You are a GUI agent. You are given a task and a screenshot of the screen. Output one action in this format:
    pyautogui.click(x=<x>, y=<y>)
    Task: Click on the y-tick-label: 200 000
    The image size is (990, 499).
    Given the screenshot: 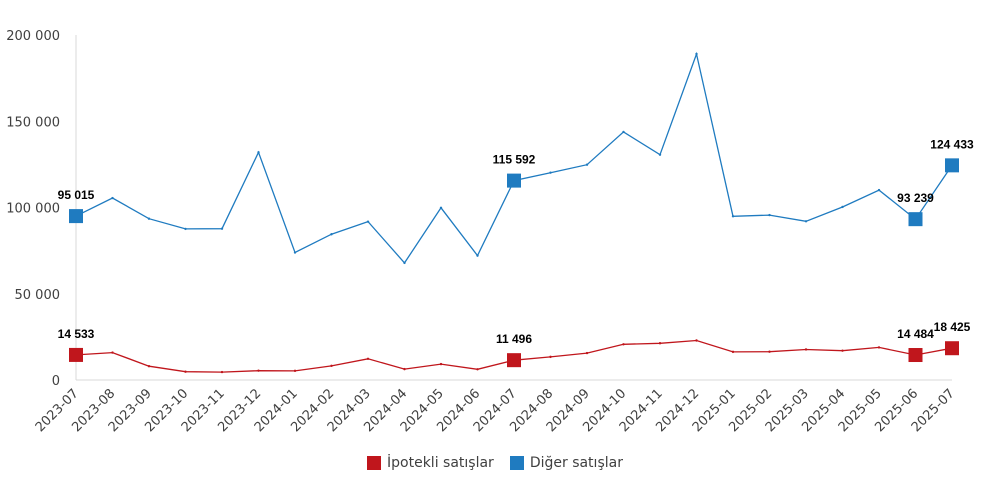 What is the action you would take?
    pyautogui.click(x=33, y=36)
    